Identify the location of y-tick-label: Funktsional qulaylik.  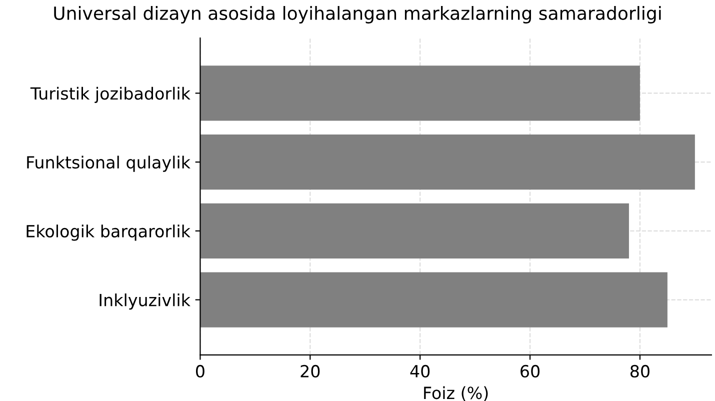
(108, 164).